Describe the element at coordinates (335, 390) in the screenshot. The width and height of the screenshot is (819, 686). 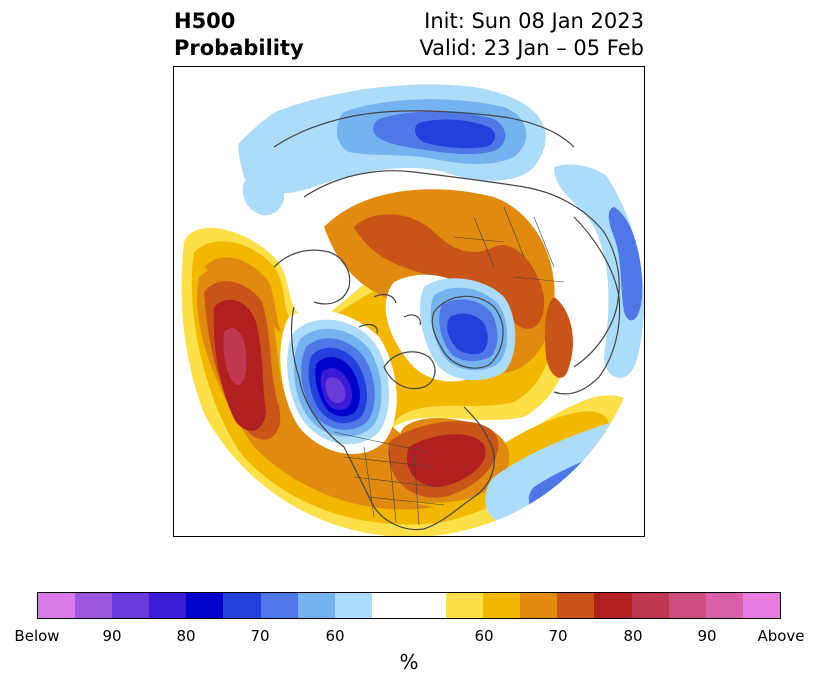
I see `below-90-west` at that location.